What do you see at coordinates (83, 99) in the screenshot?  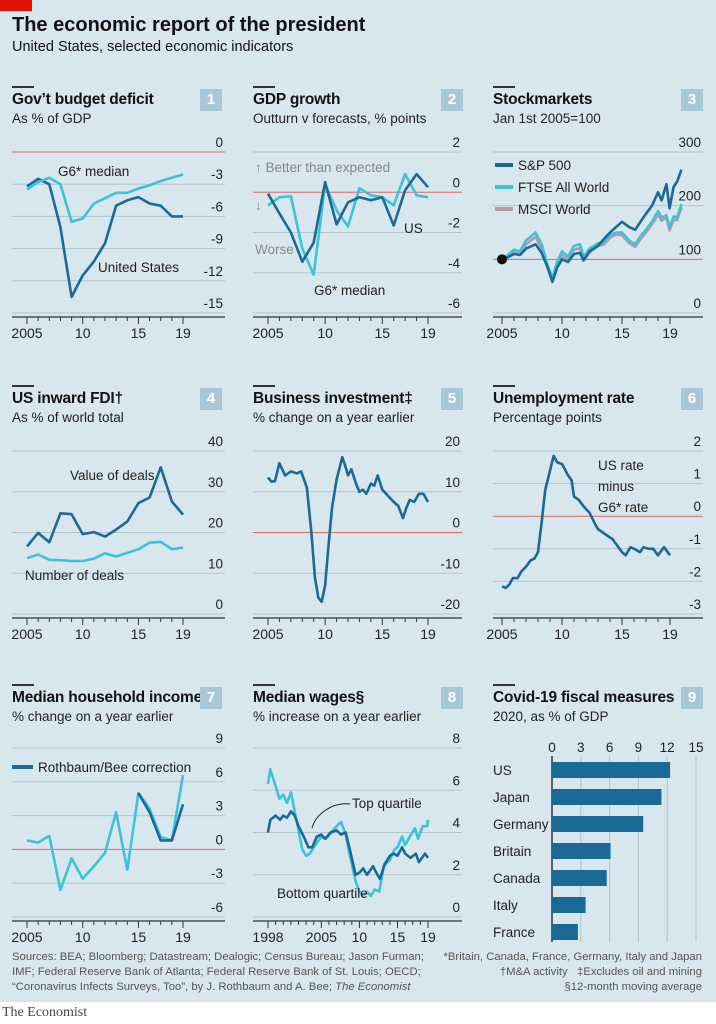 I see `panel-title: Gov’t budget deficit` at bounding box center [83, 99].